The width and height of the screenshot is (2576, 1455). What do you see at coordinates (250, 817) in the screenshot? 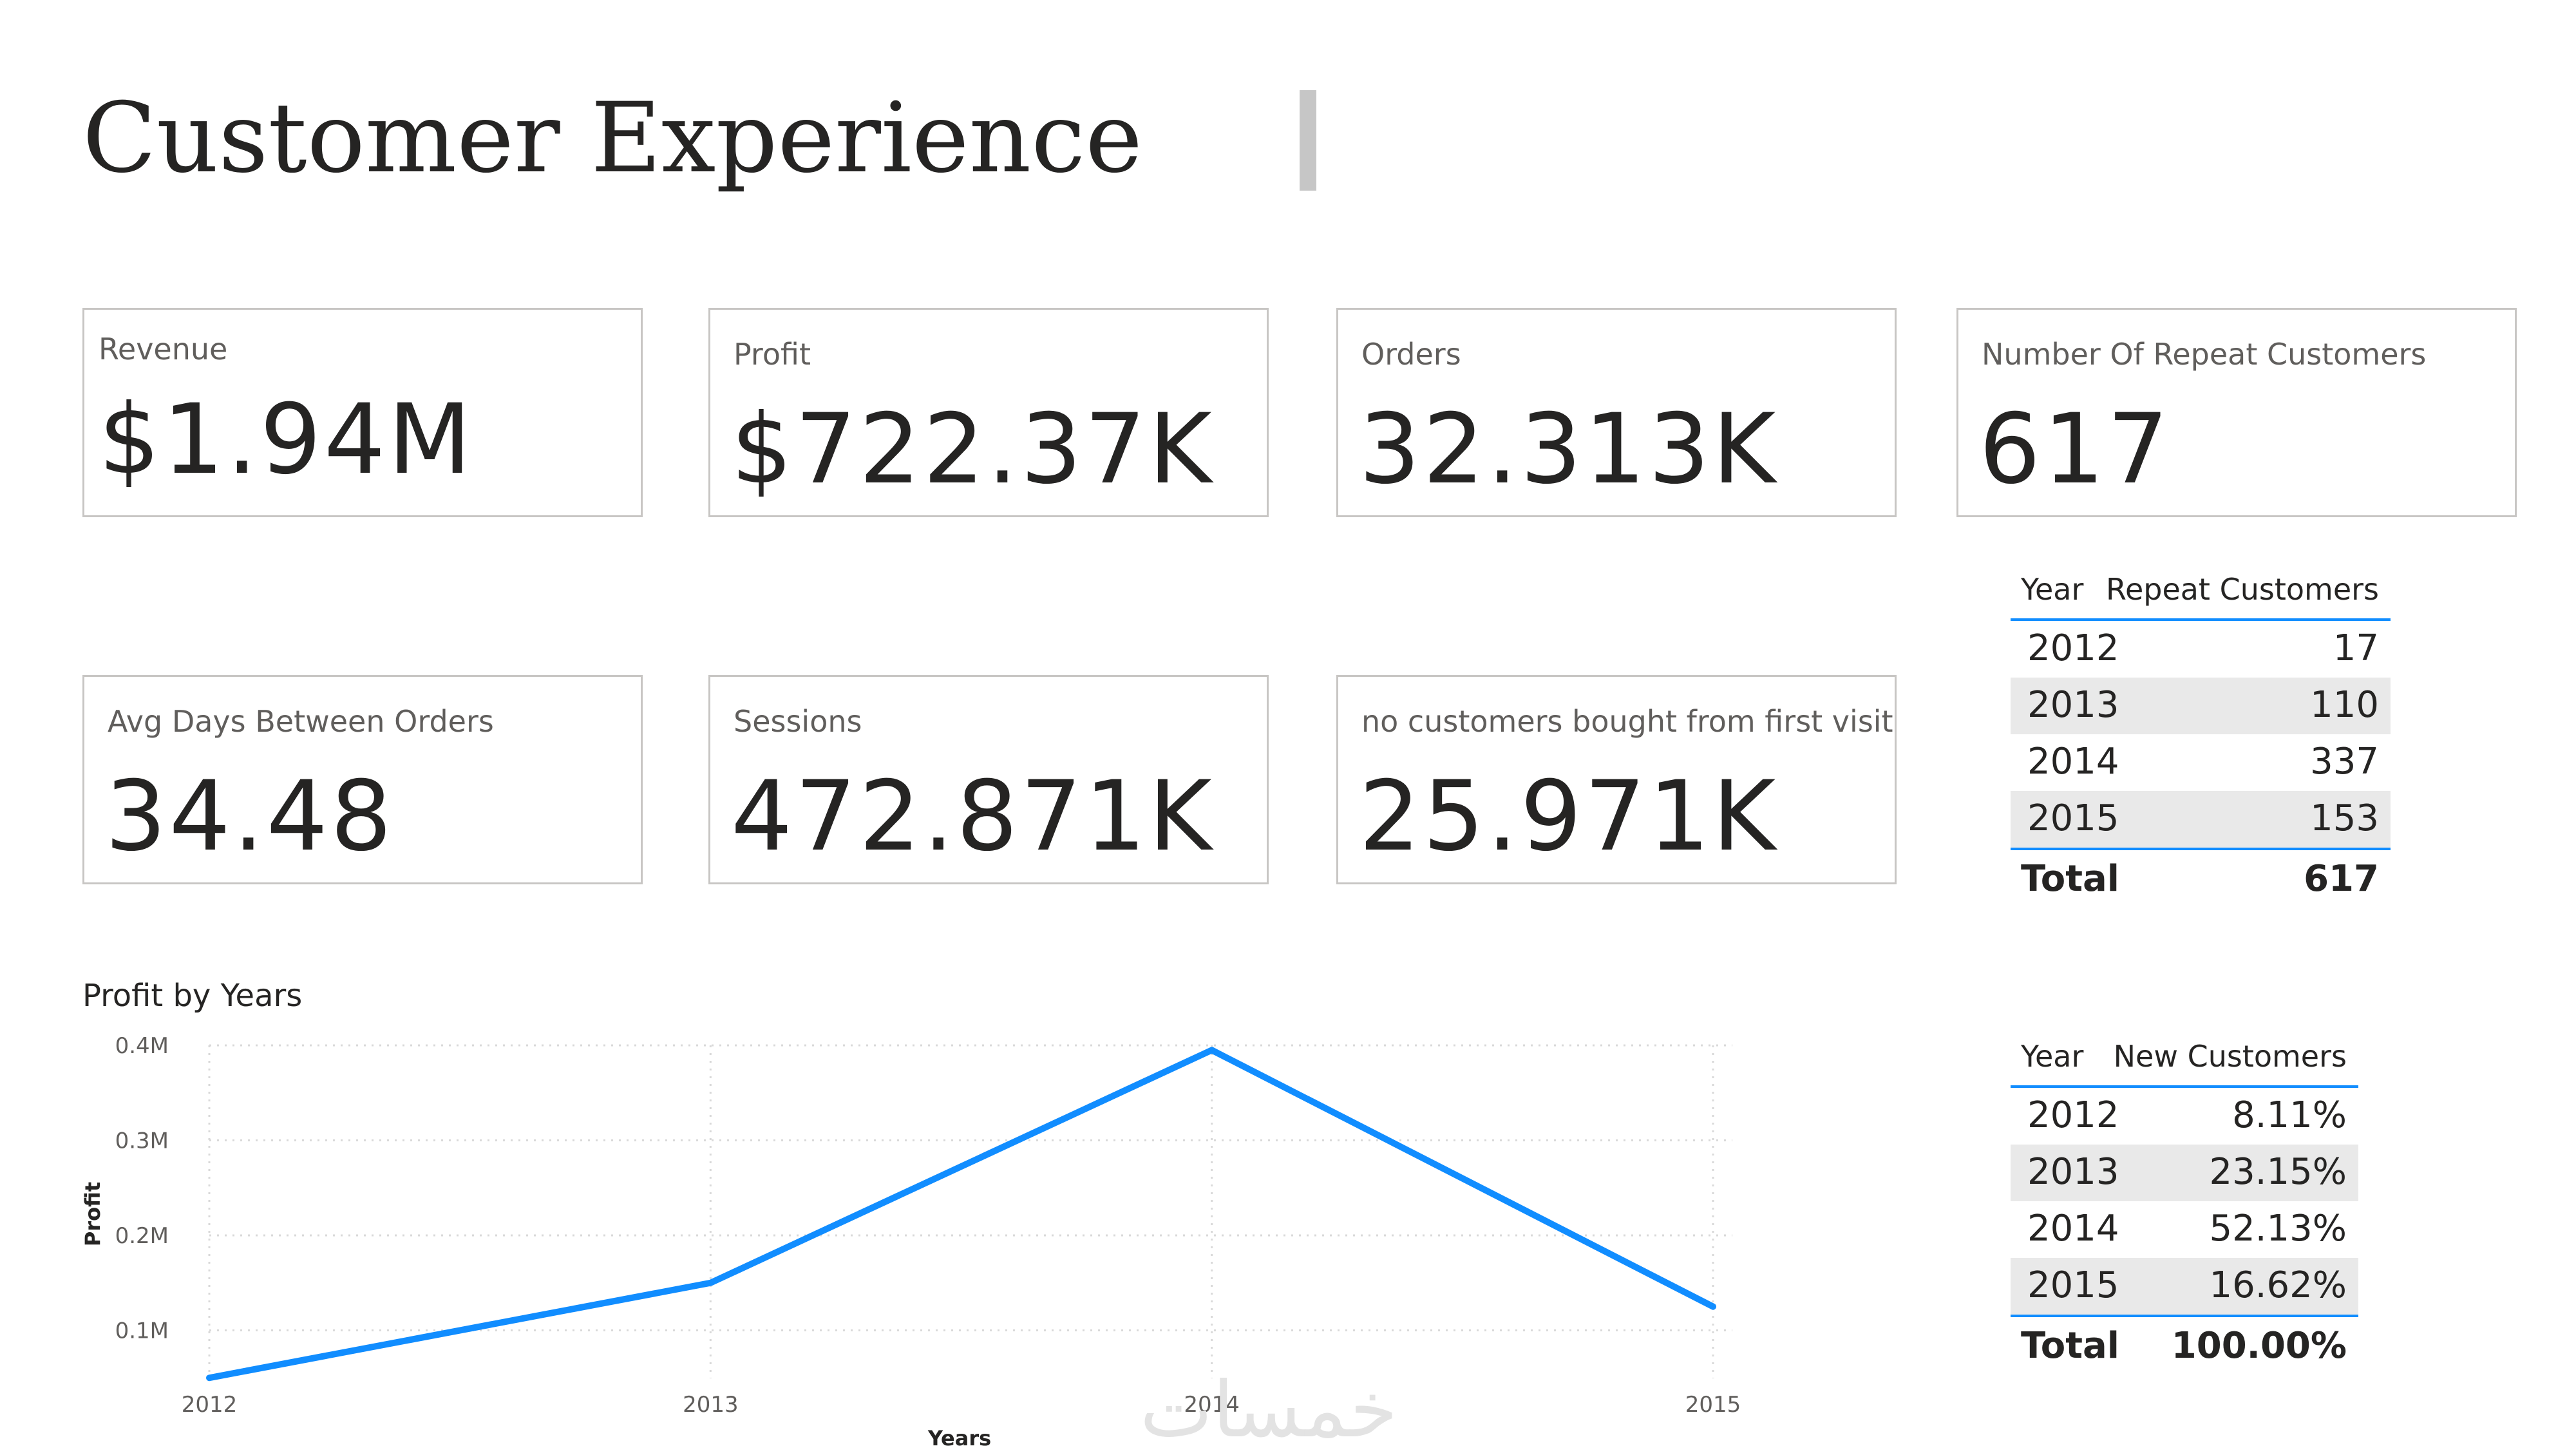
I see `avg-days-value: 34.48` at bounding box center [250, 817].